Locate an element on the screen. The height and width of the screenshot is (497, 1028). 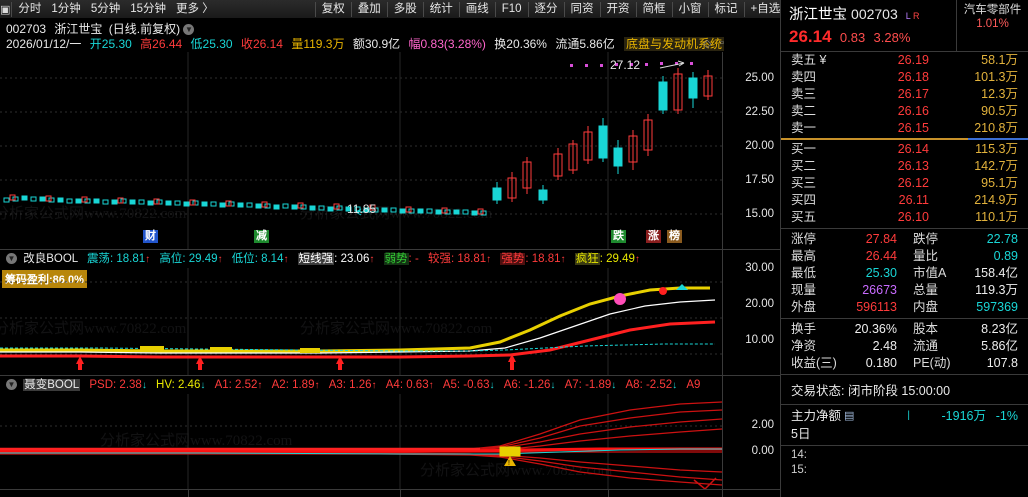
toolbar-item-f10: F10 is located at coordinates (511, 8).